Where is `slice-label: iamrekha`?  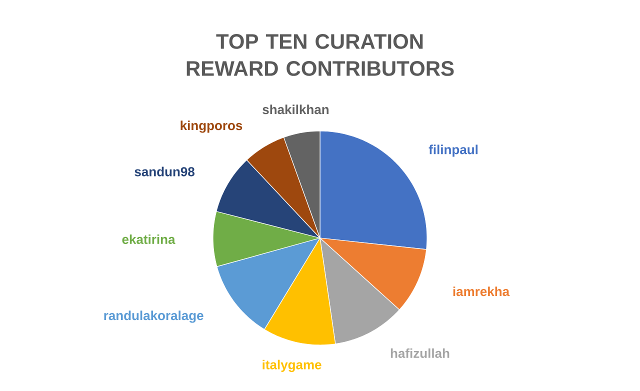 slice-label: iamrekha is located at coordinates (481, 291).